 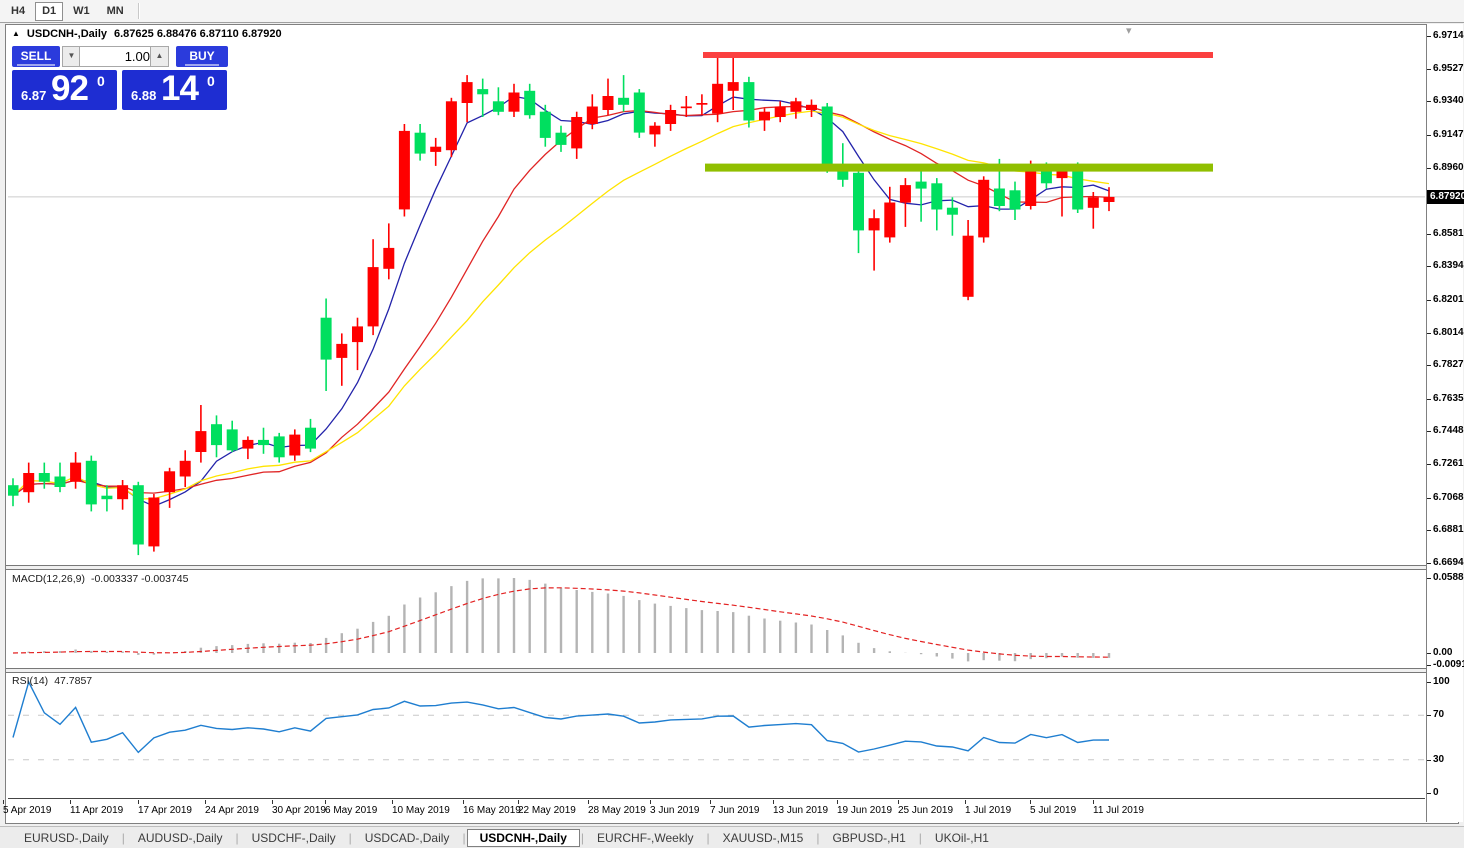 What do you see at coordinates (1448, 430) in the screenshot?
I see `price-tick-label: 6.74480` at bounding box center [1448, 430].